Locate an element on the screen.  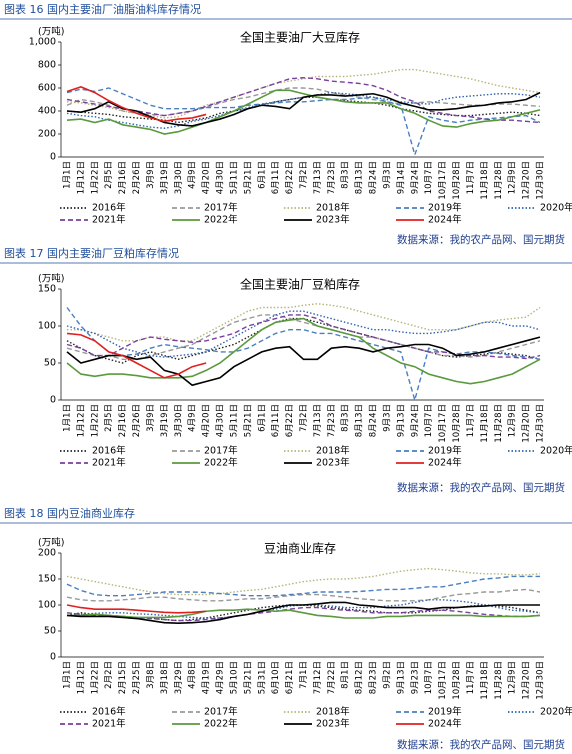
x-tick-label: 2月15日 is located at coordinates (123, 677).